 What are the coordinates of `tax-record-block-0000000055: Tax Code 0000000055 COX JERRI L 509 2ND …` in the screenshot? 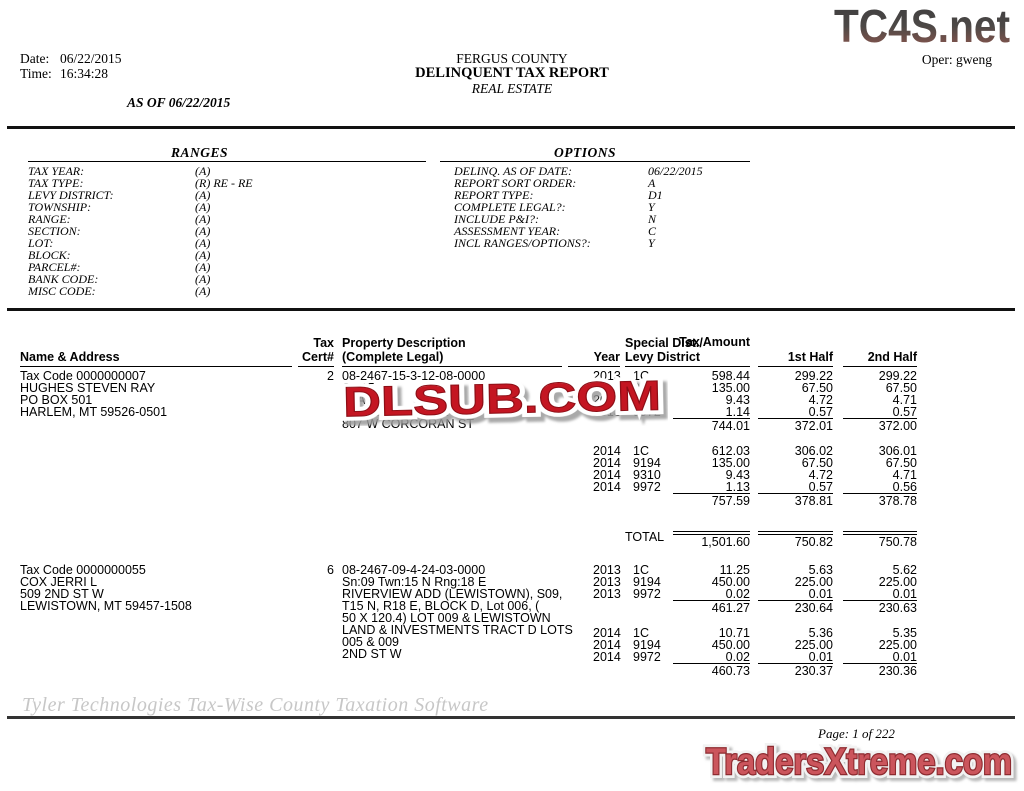 It's located at (512, 620).